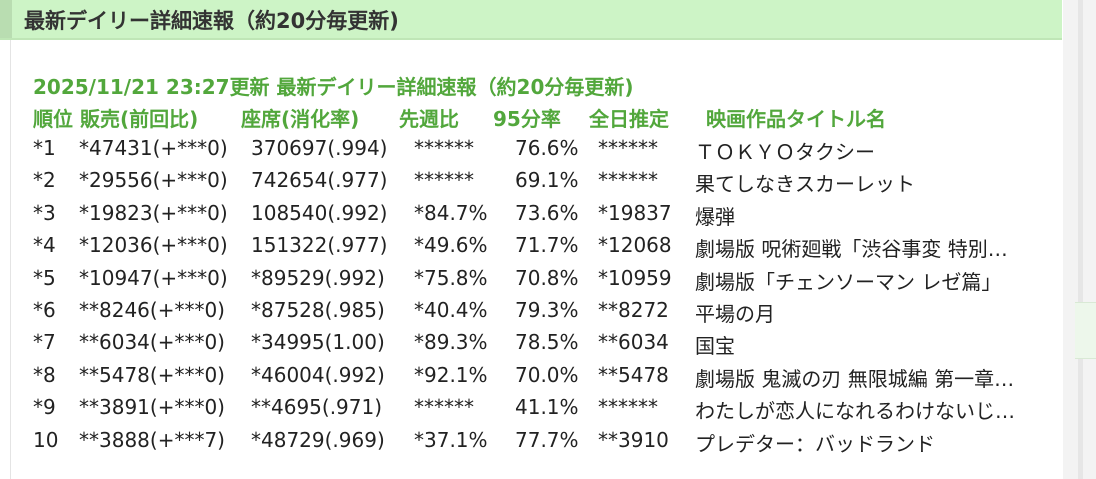 This screenshot has width=1096, height=479. What do you see at coordinates (318, 439) in the screenshot?
I see `row-seats: *48729(.969)` at bounding box center [318, 439].